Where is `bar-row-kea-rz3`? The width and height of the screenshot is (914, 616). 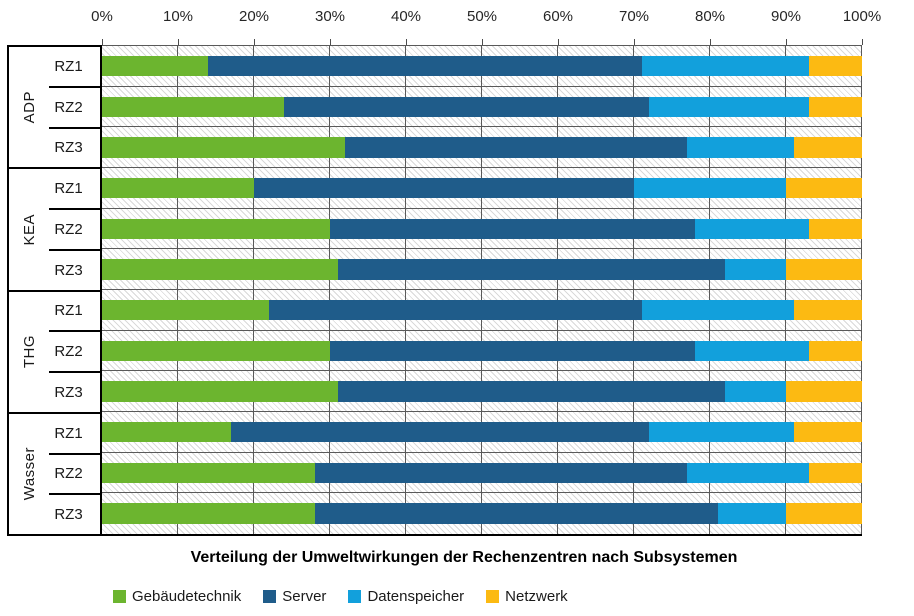 bar-row-kea-rz3 is located at coordinates (482, 269).